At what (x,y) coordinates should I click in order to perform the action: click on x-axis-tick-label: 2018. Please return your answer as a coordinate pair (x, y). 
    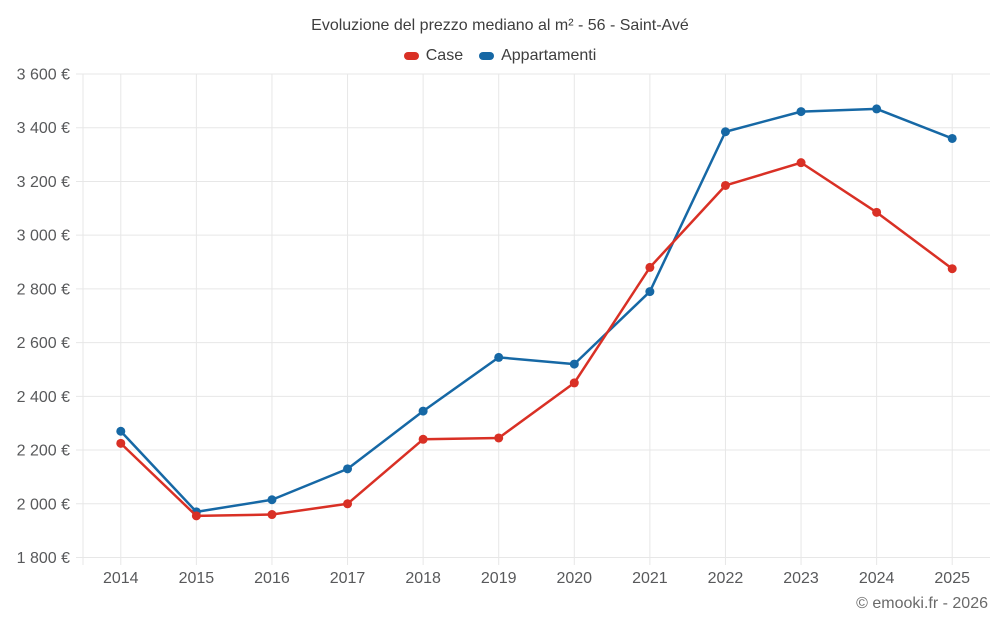
    Looking at the image, I should click on (423, 578).